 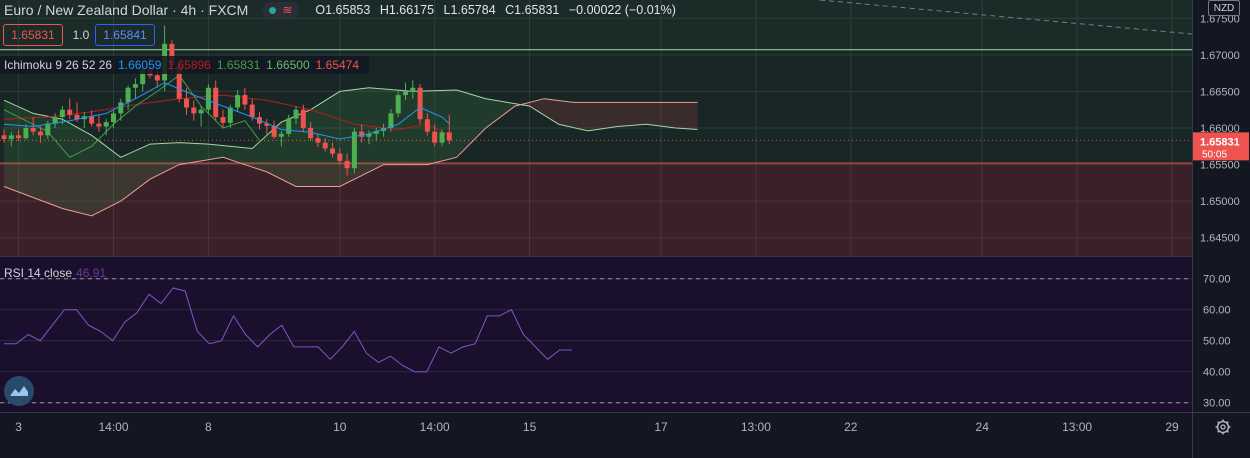 I want to click on time-tick-label: 29, so click(x=1172, y=427).